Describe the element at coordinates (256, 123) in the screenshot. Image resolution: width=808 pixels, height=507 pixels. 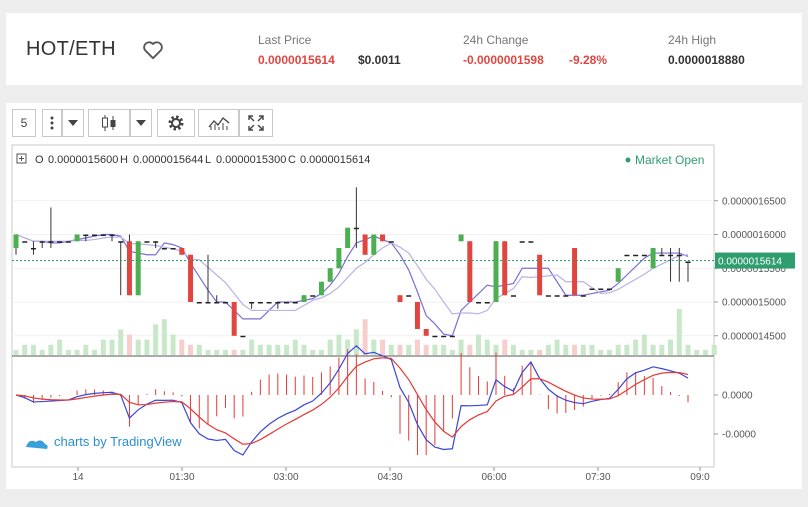
I see `fullscreen-icon` at that location.